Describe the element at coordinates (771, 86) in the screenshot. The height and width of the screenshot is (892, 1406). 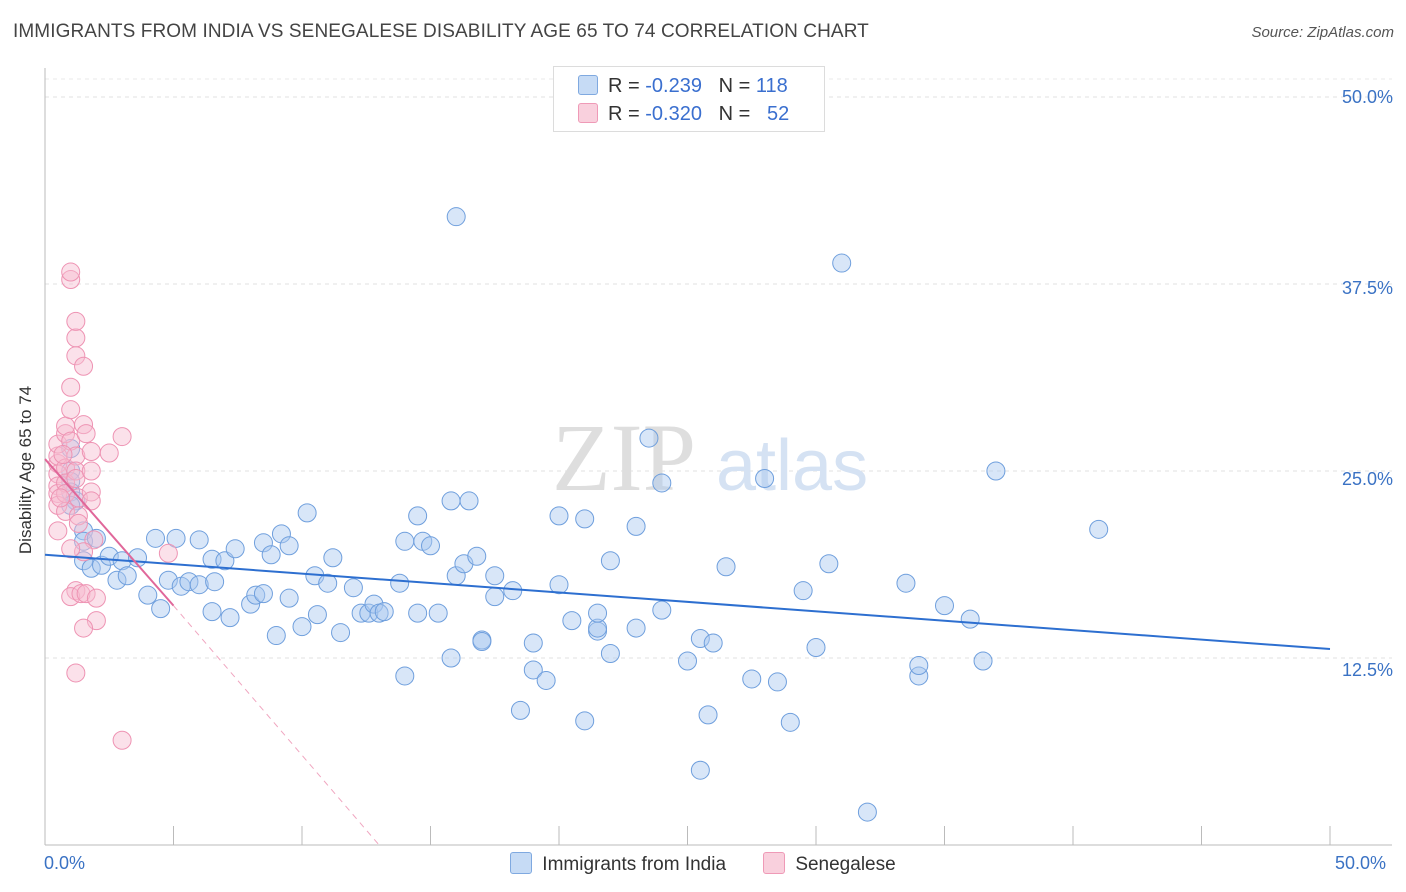
I see `legend-n-value-india: 118` at that location.